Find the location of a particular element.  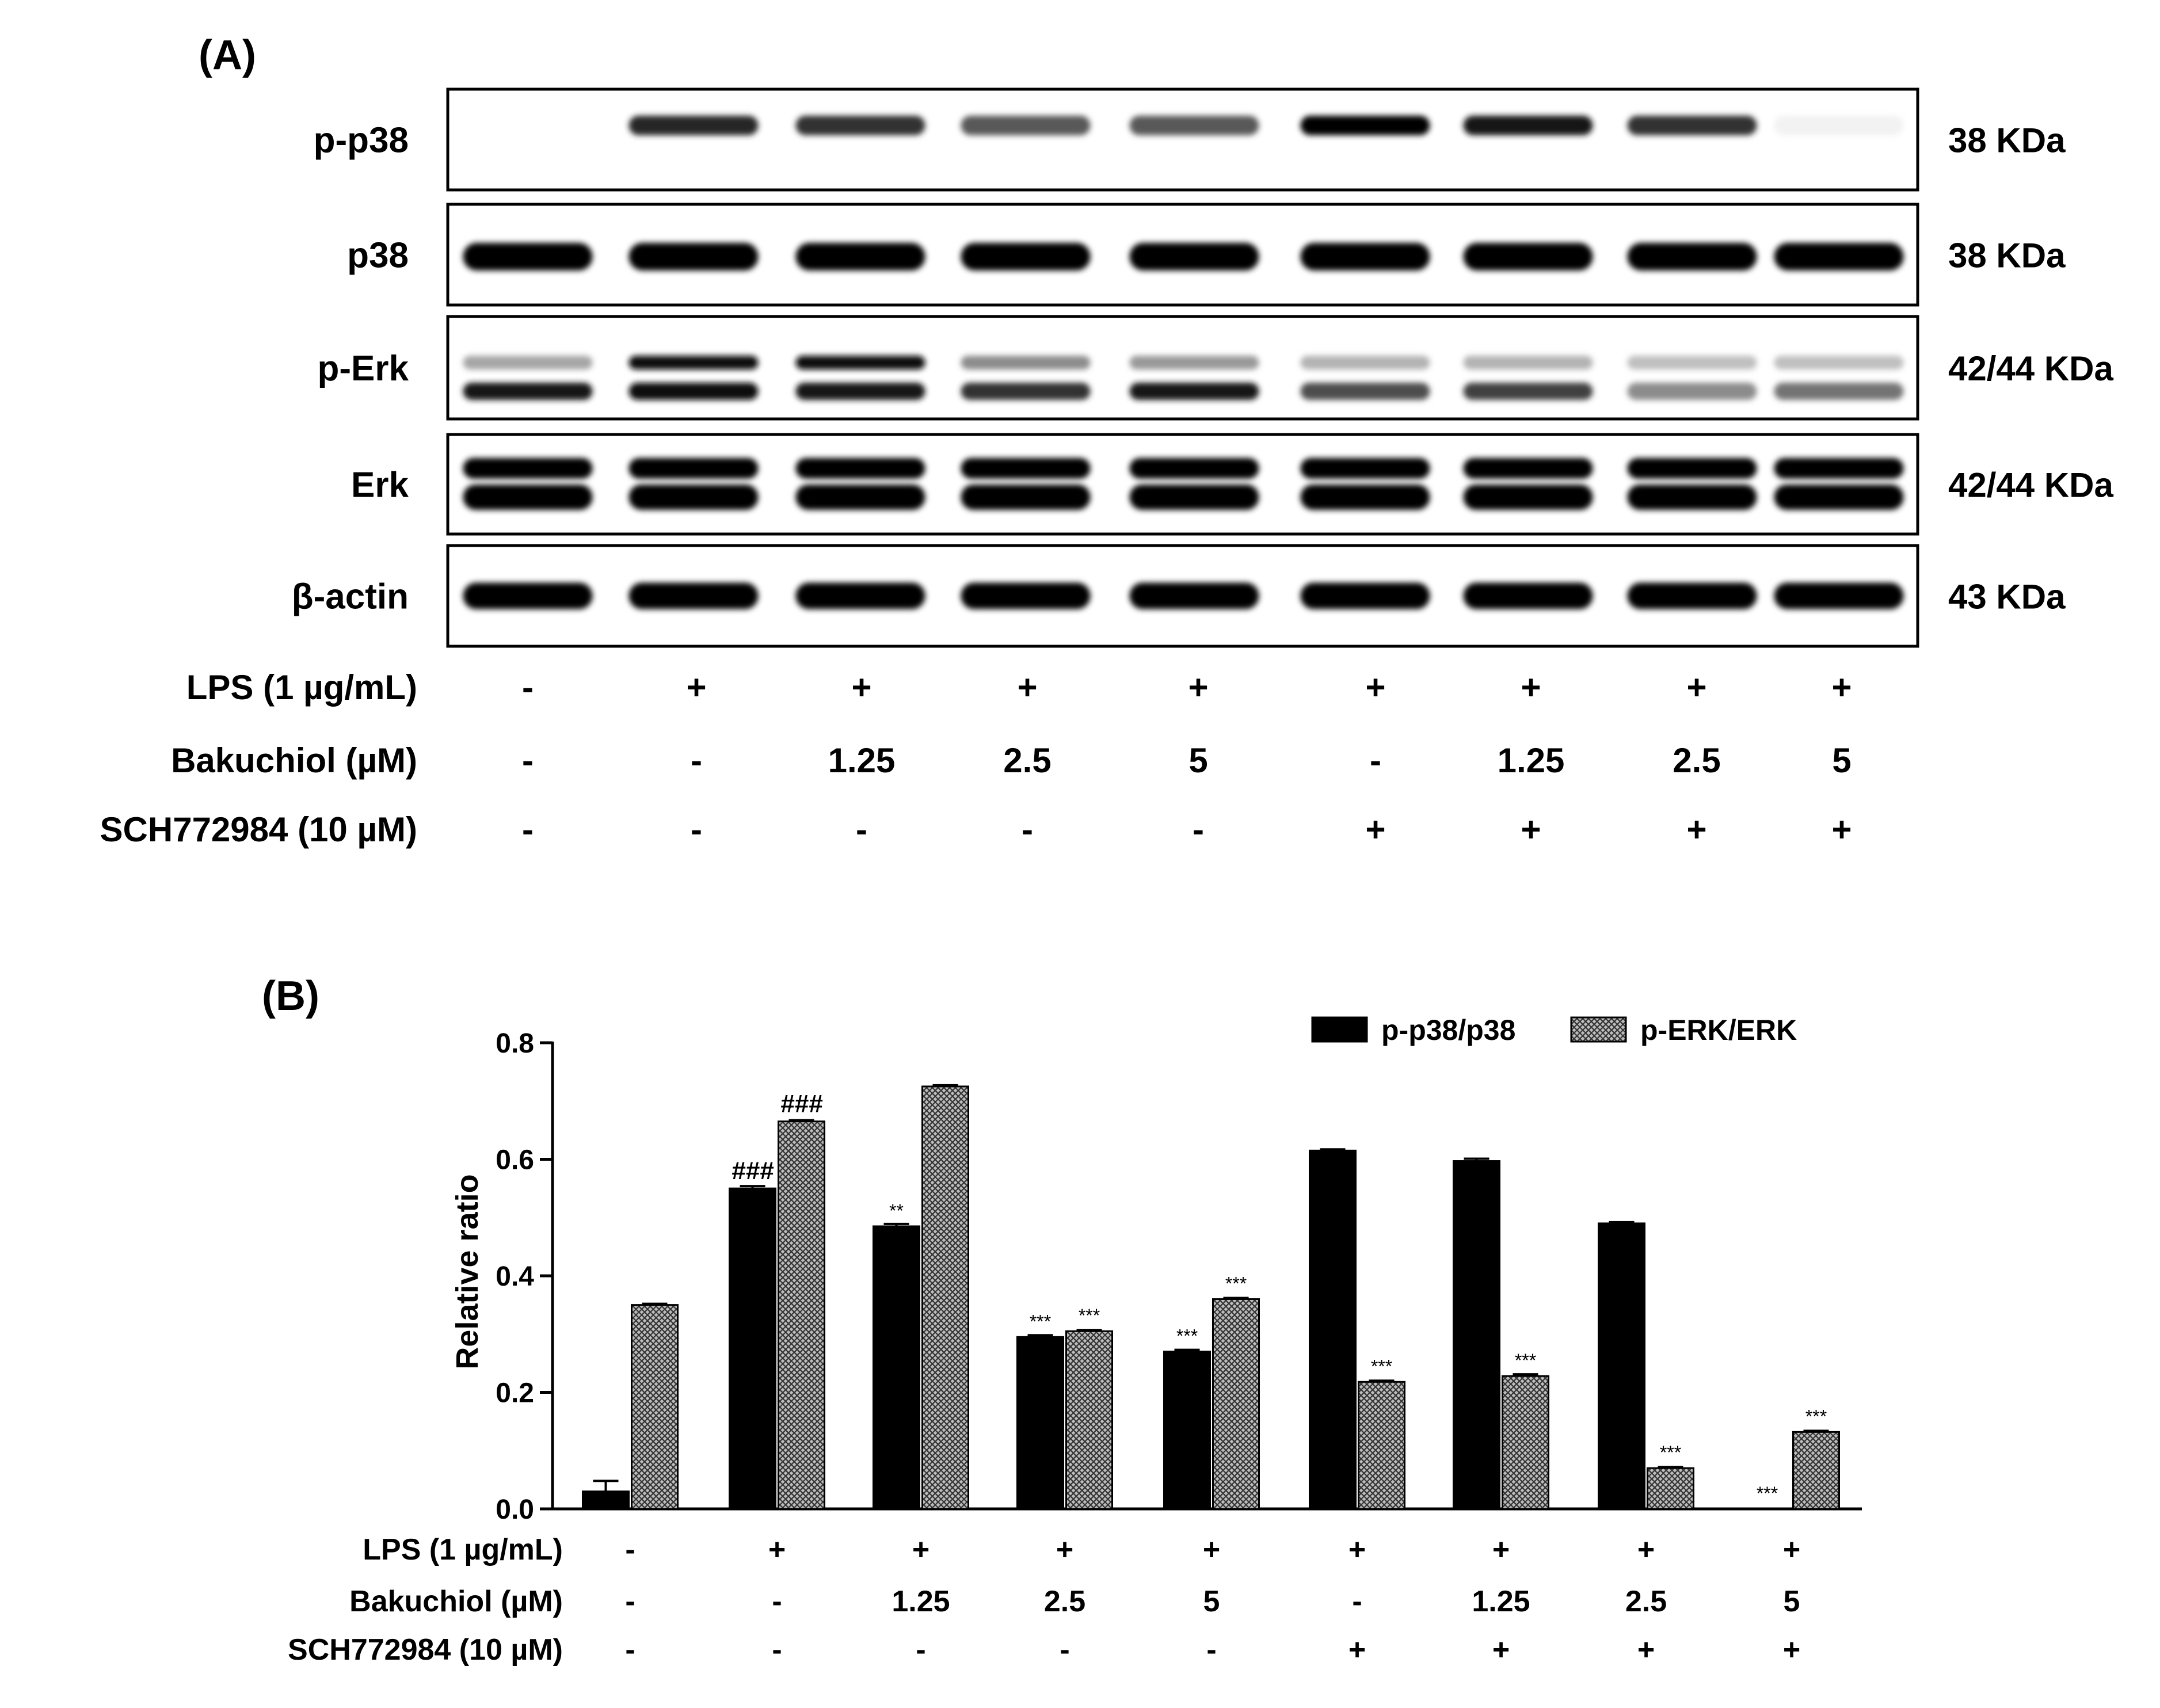

y-tick-label: 0.4 is located at coordinates (515, 1276).